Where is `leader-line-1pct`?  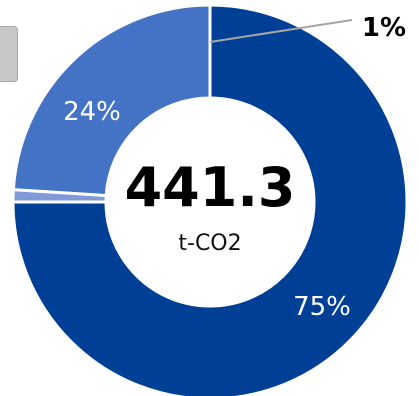
leader-line-1pct is located at coordinates (281, 31).